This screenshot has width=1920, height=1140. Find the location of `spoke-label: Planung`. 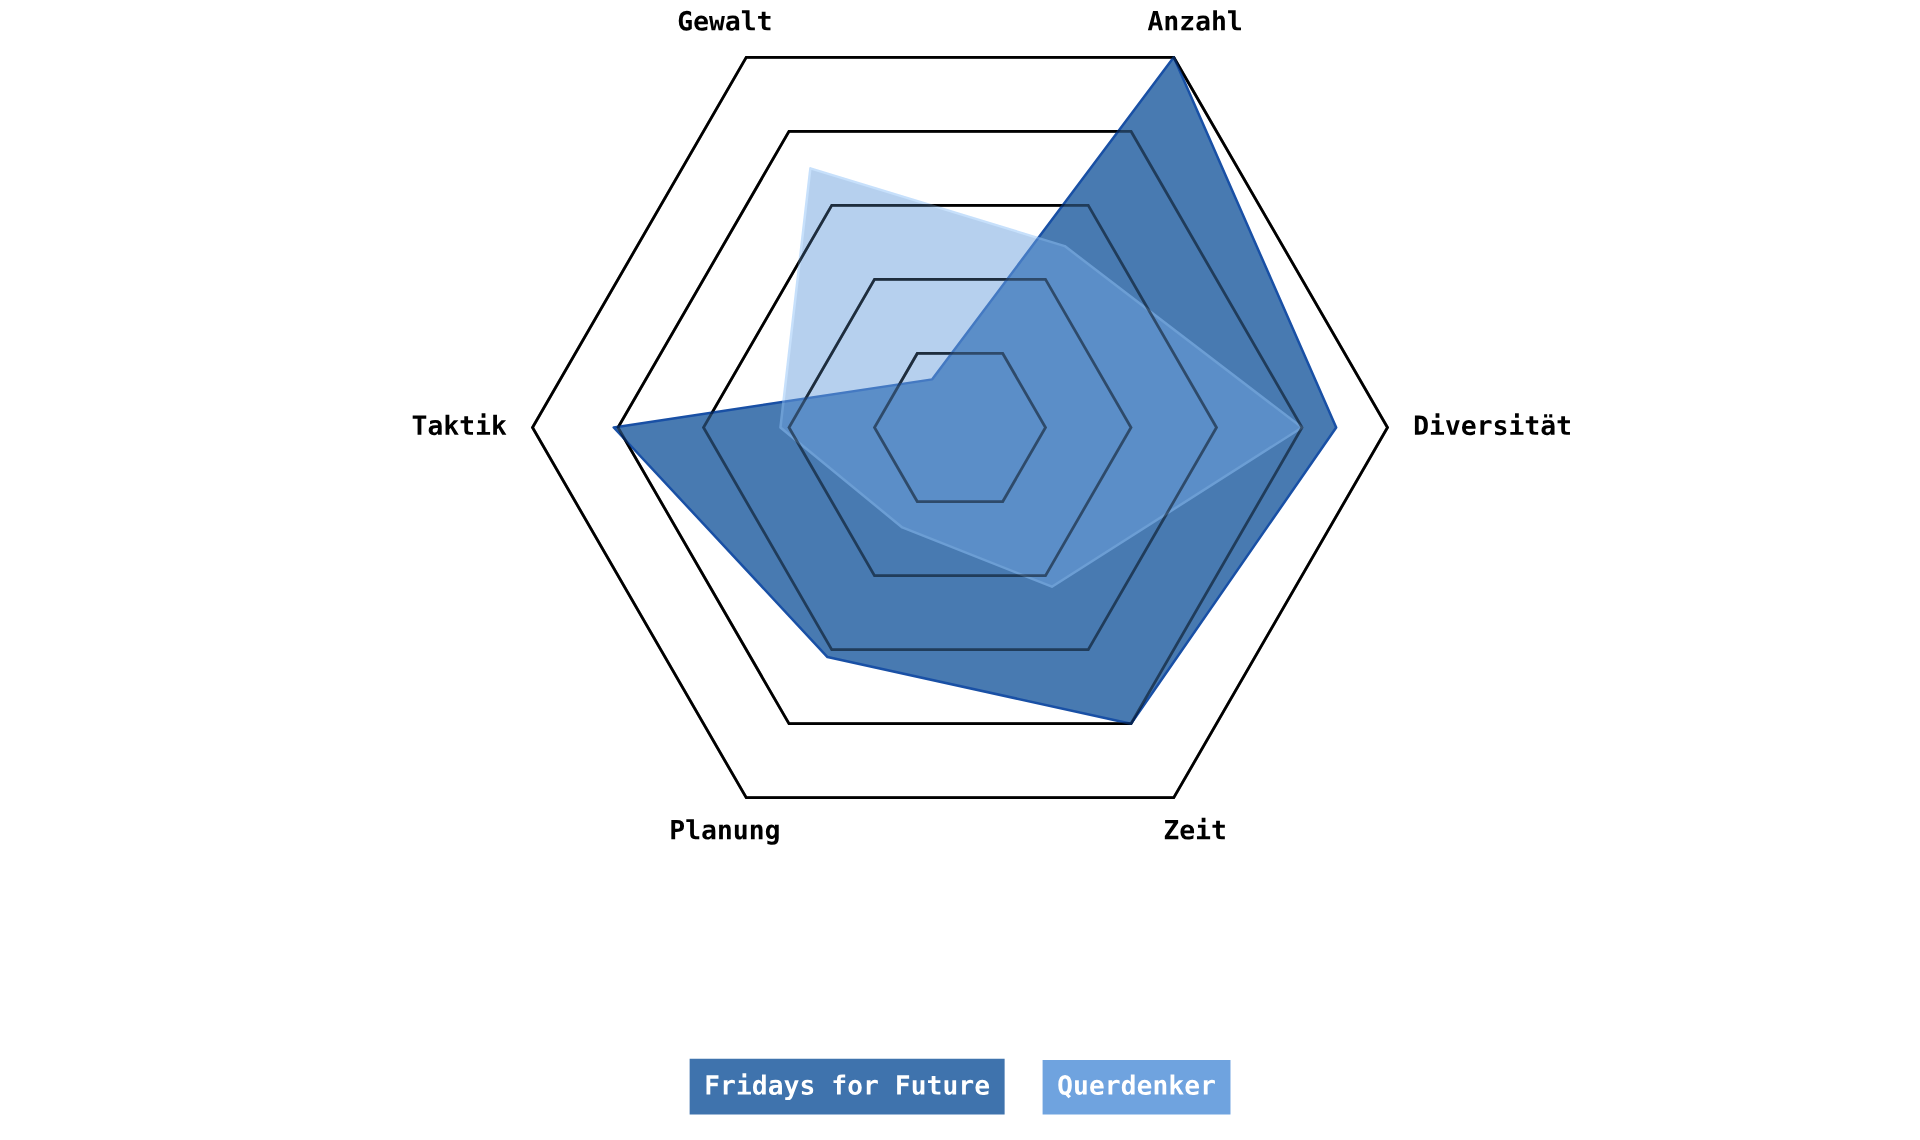

spoke-label: Planung is located at coordinates (725, 832).